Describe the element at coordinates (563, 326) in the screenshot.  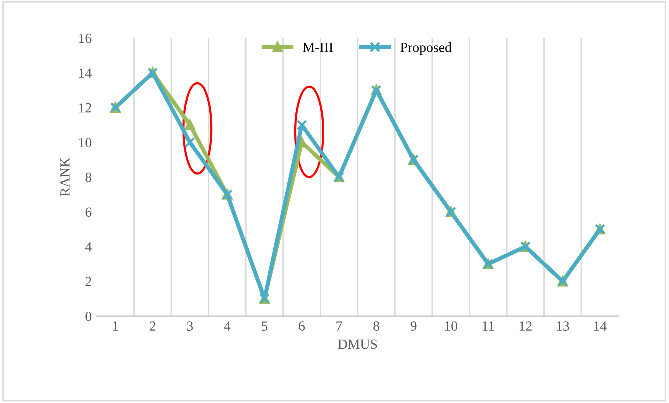
I see `x-tick-label: 13` at that location.